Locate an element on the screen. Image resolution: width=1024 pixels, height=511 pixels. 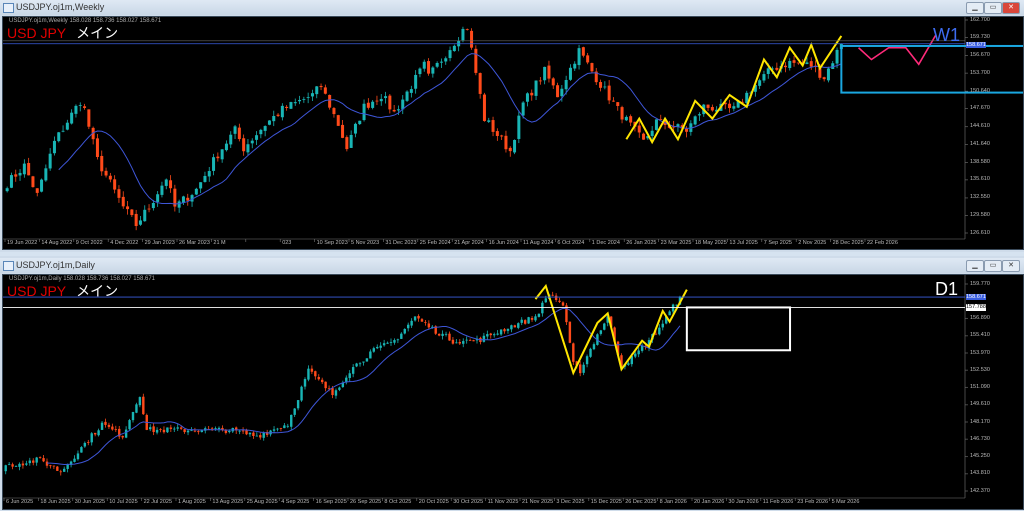
time-axis-label: 26 Sep 2025 is located at coordinates (366, 502).